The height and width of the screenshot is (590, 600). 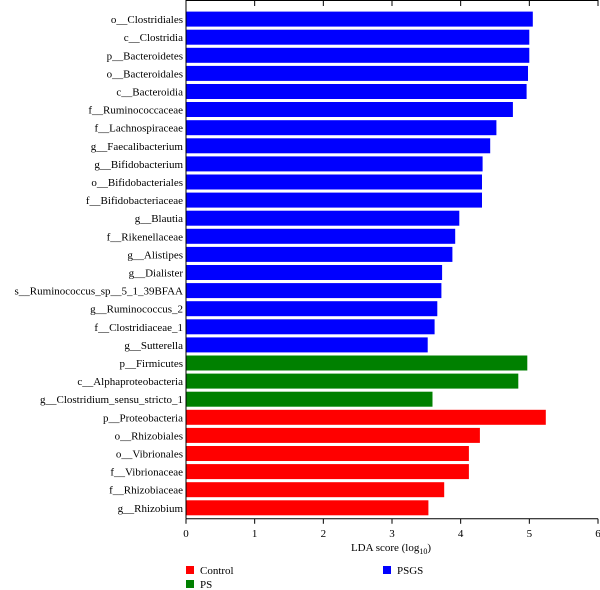 I want to click on category-label: c__Alphaproteobacteria, so click(x=130, y=382).